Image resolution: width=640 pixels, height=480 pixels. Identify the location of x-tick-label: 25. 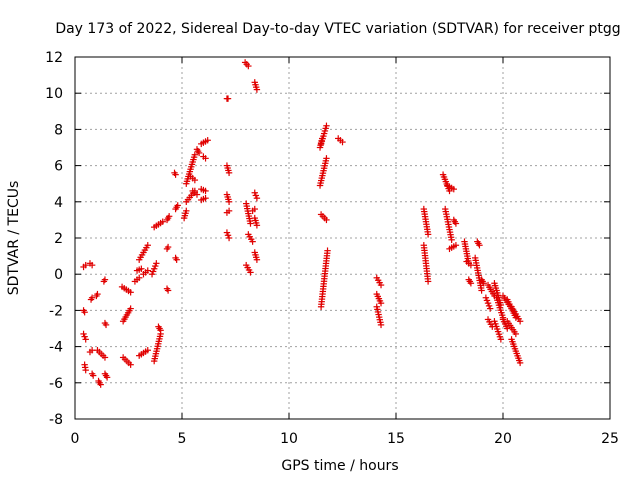
(610, 439).